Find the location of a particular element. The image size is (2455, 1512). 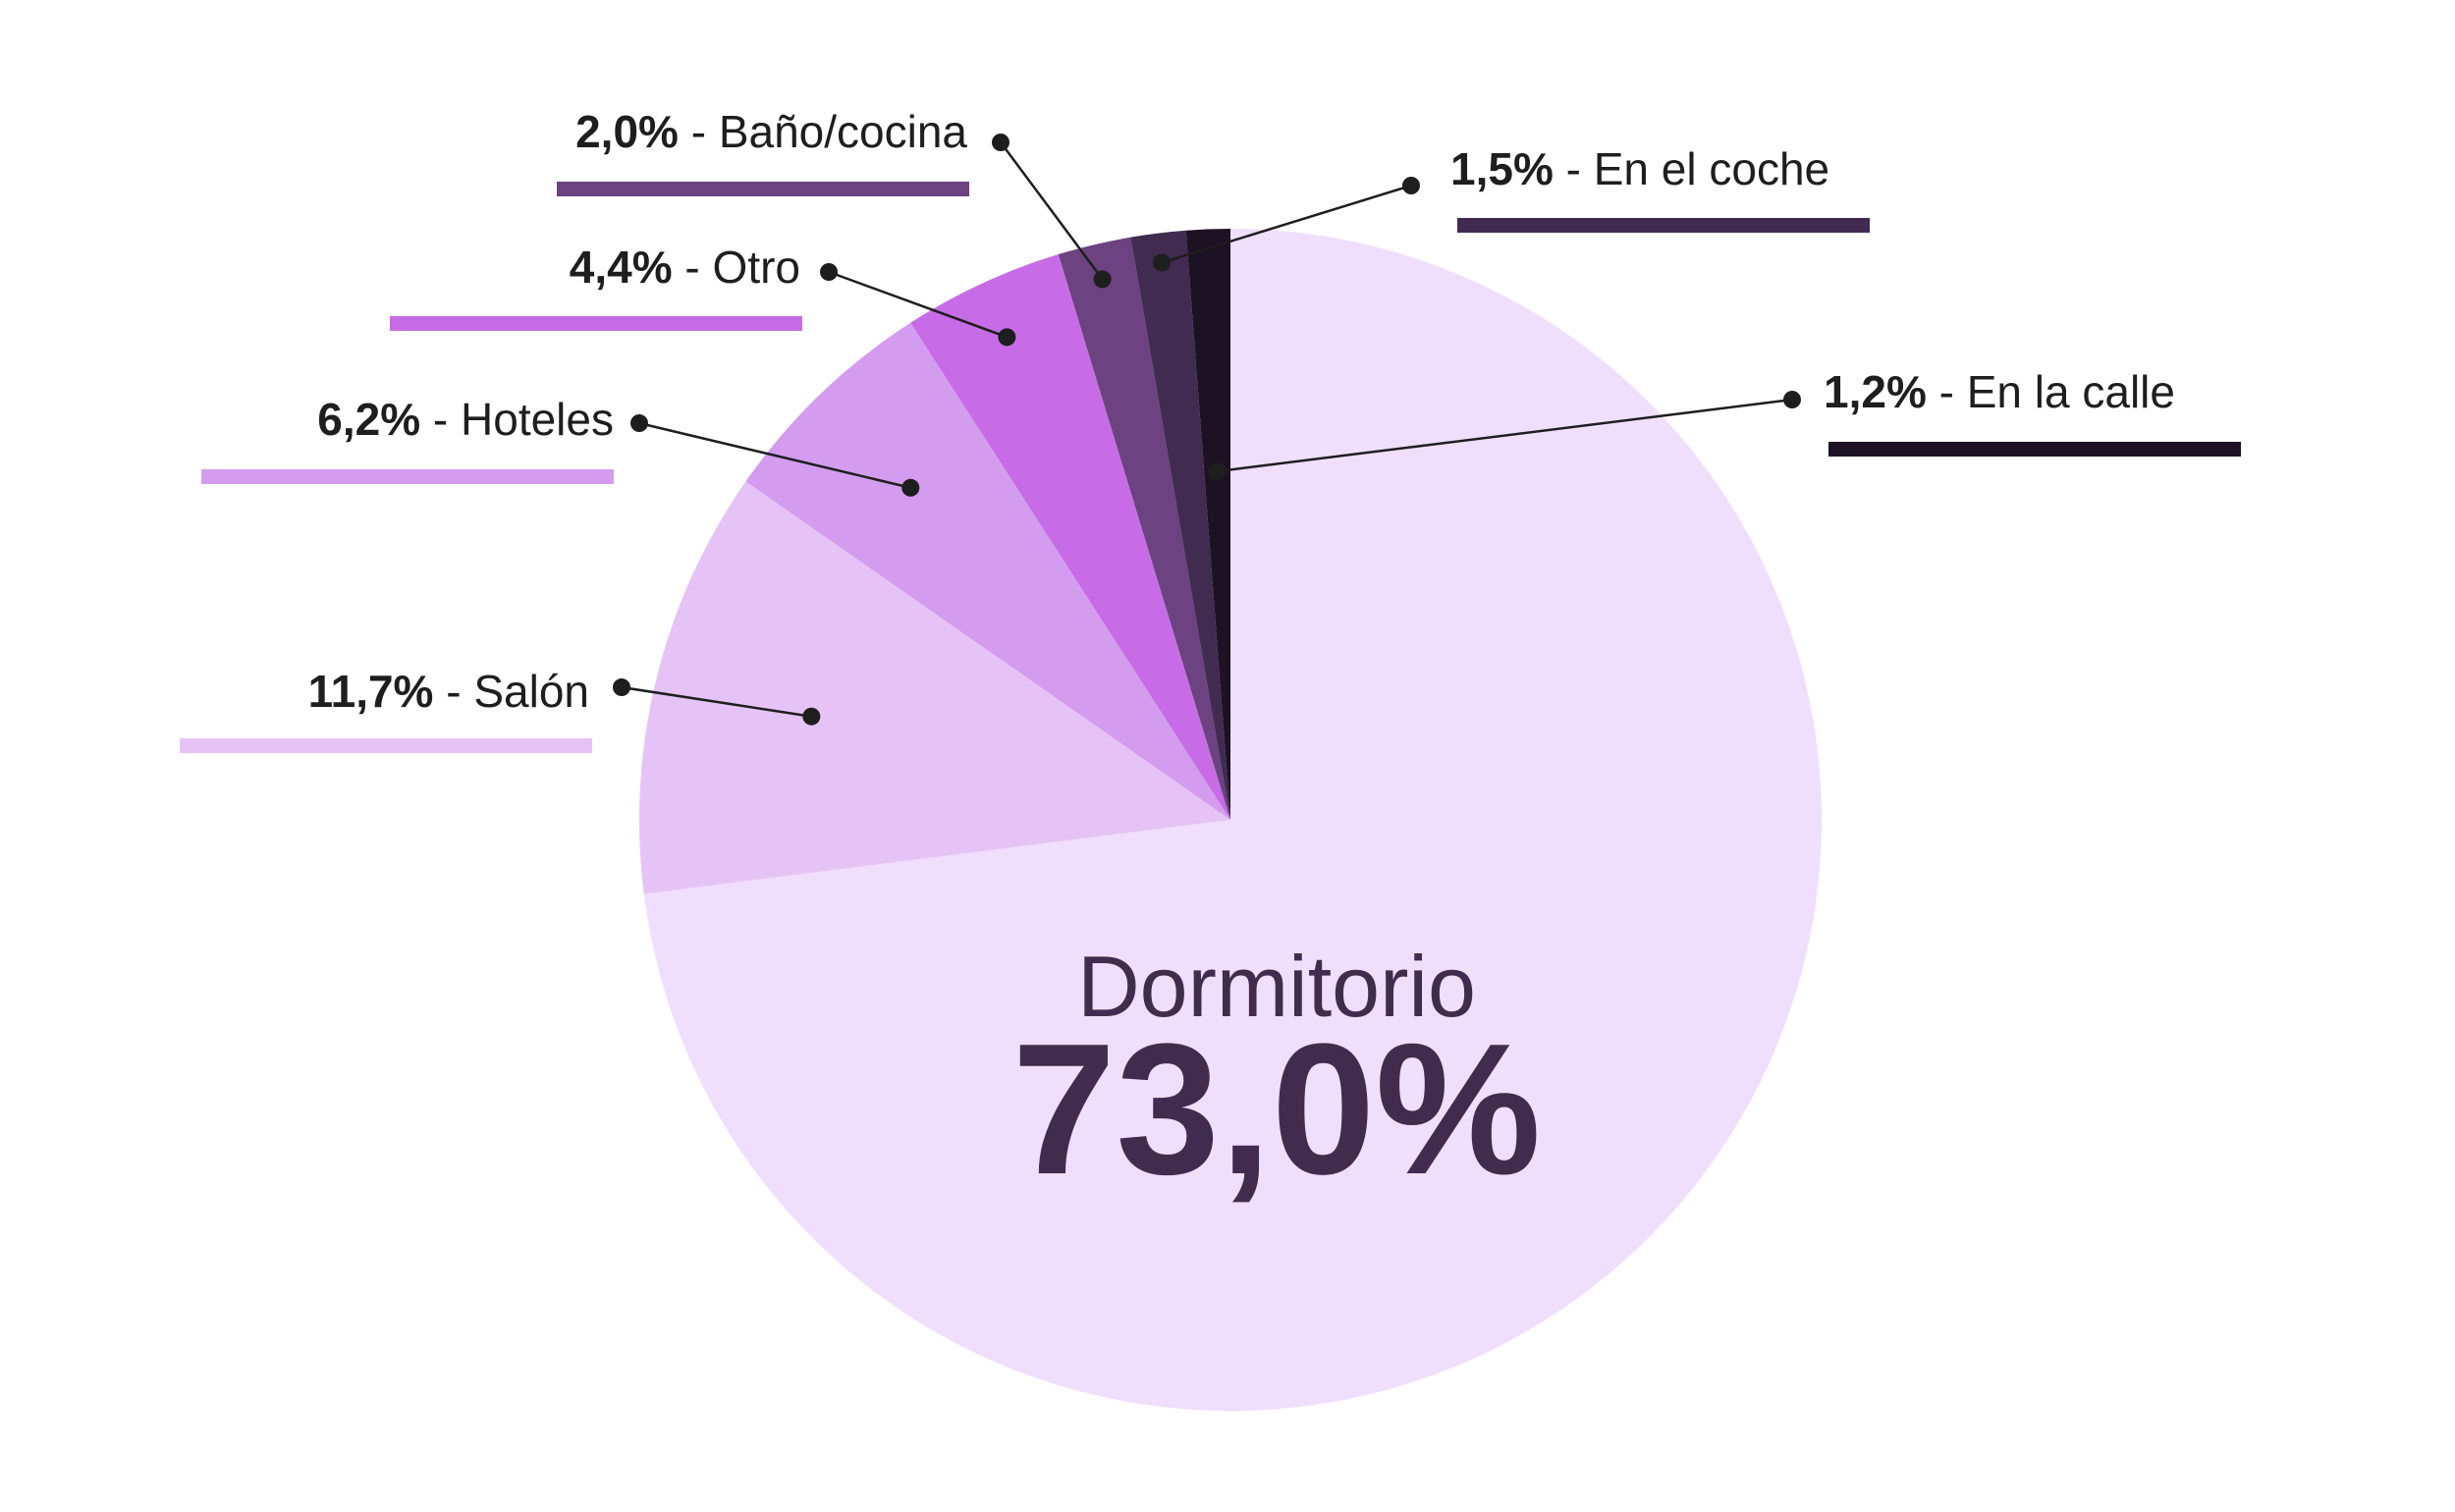

slice-label-en-la-calle: 1,2% - En la calle is located at coordinates (1999, 392).